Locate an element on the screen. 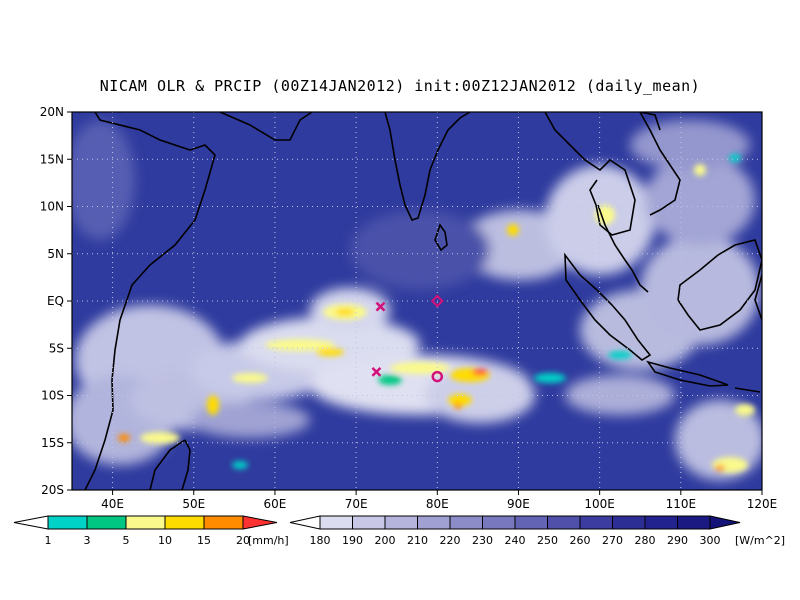 The image size is (800, 600). storm-marker-diamond is located at coordinates (437, 301).